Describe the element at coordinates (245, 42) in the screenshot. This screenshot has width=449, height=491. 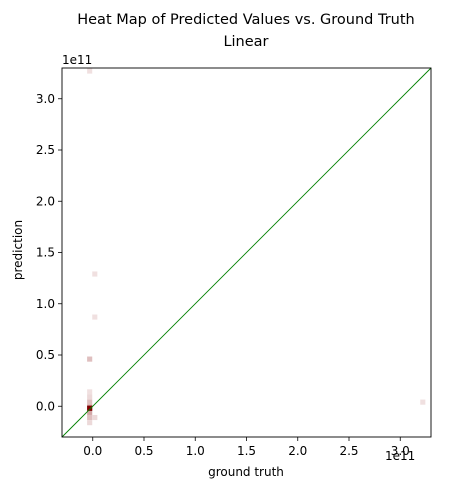
I see `chart-subtitle: Linear` at that location.